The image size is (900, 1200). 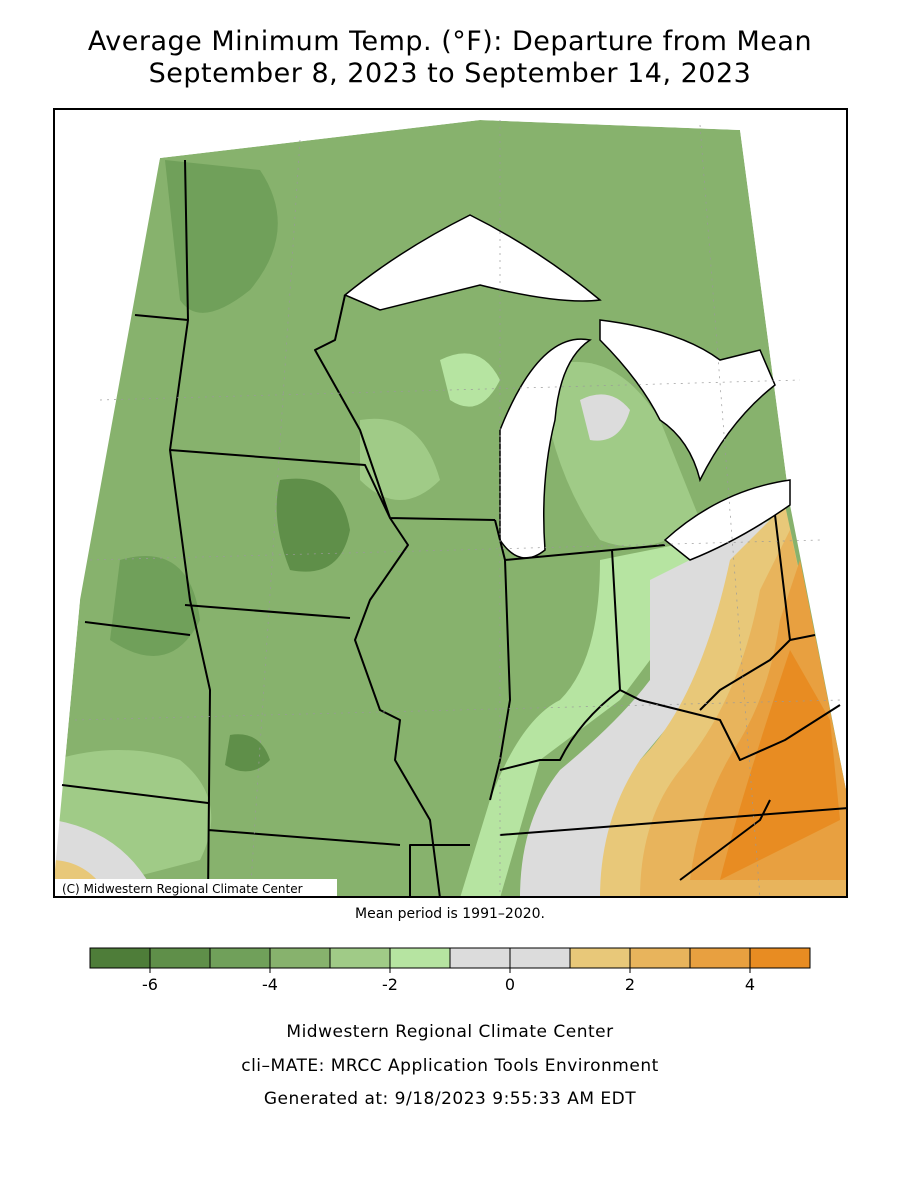 I want to click on title-line-2: September 8, 2023 to September 14, 2023, so click(x=450, y=73).